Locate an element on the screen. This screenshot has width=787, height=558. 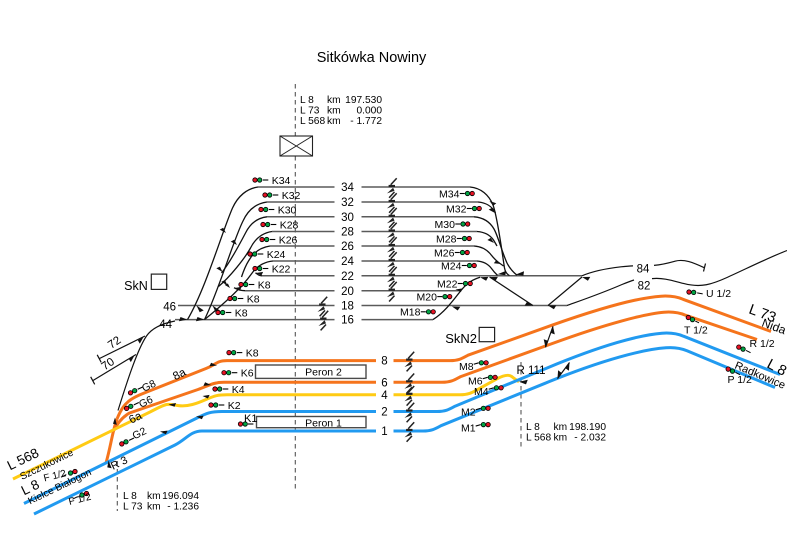
svg-text: M6 is located at coordinates (475, 381).